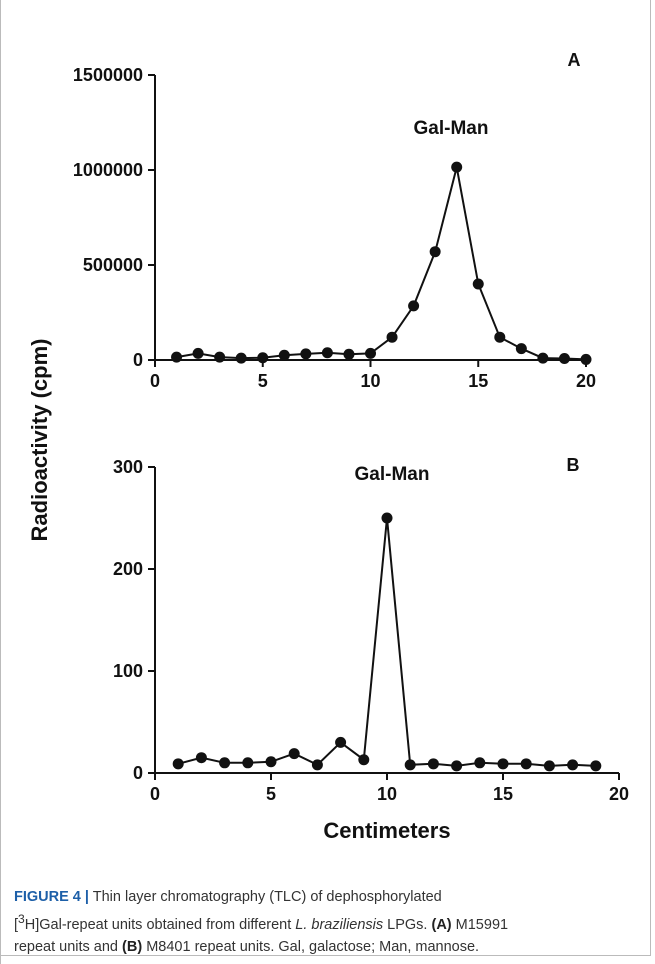  What do you see at coordinates (574, 60) in the screenshot?
I see `panel-a-label: A` at bounding box center [574, 60].